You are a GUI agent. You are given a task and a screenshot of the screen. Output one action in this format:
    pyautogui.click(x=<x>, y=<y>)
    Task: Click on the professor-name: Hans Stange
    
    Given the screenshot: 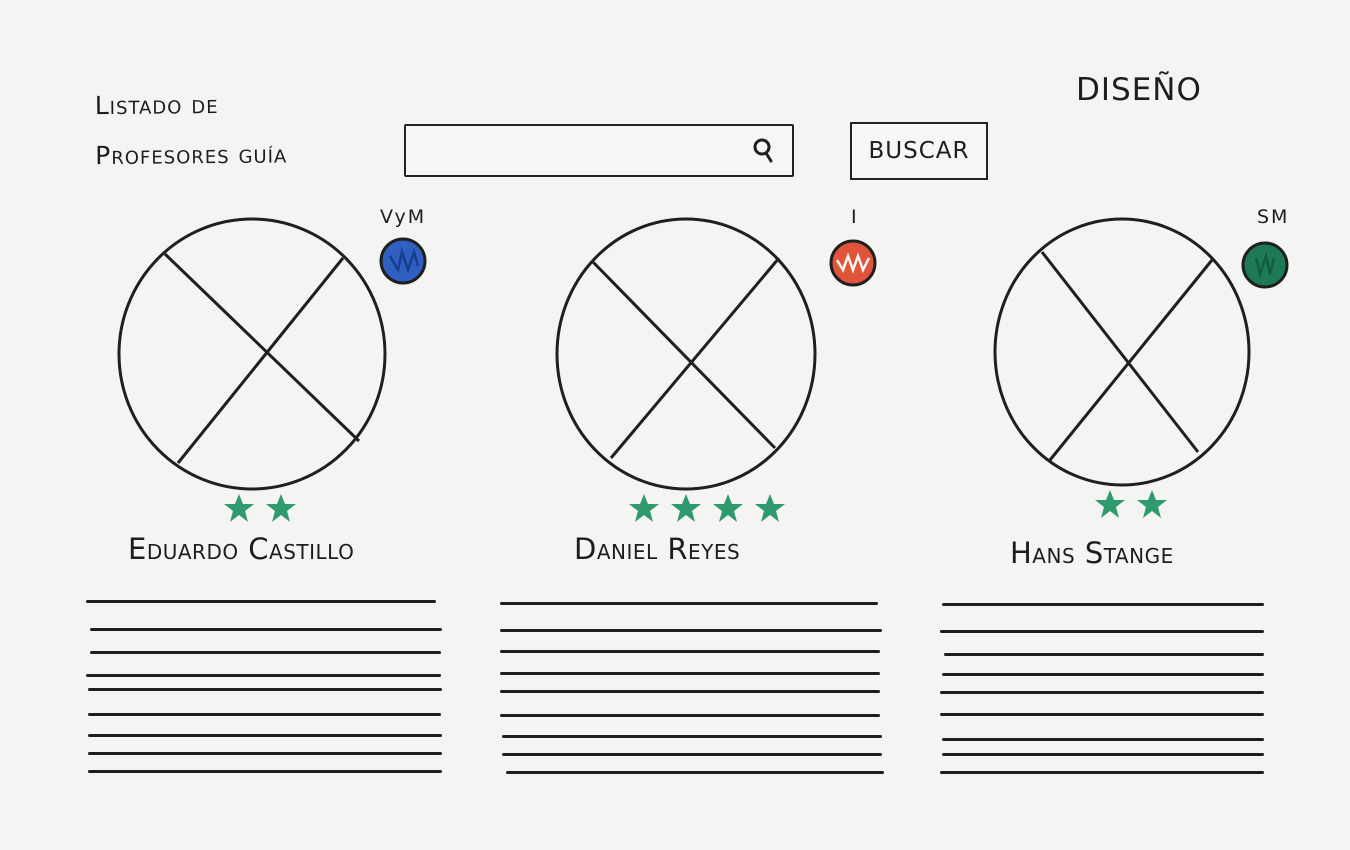 What is the action you would take?
    pyautogui.click(x=1092, y=553)
    